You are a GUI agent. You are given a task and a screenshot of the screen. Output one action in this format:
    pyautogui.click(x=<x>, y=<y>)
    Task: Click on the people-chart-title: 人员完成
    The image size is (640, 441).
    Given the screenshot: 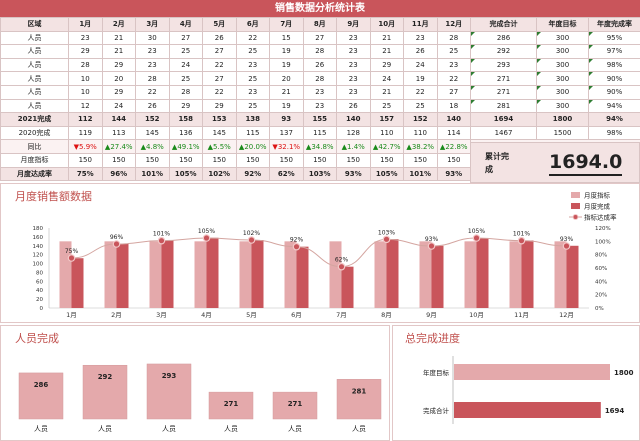 What is the action you would take?
    pyautogui.click(x=37, y=338)
    